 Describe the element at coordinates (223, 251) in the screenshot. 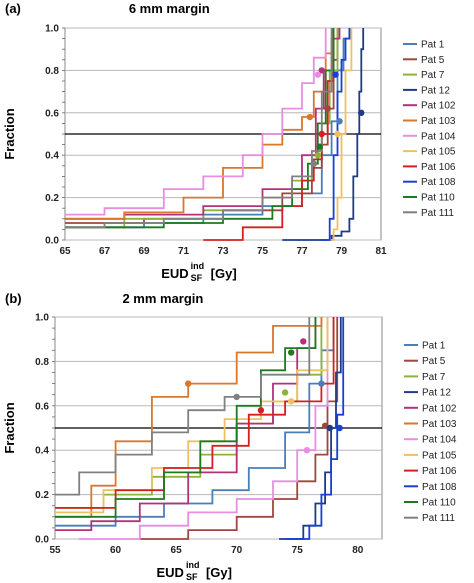

I see `x-tick-label: 73` at that location.